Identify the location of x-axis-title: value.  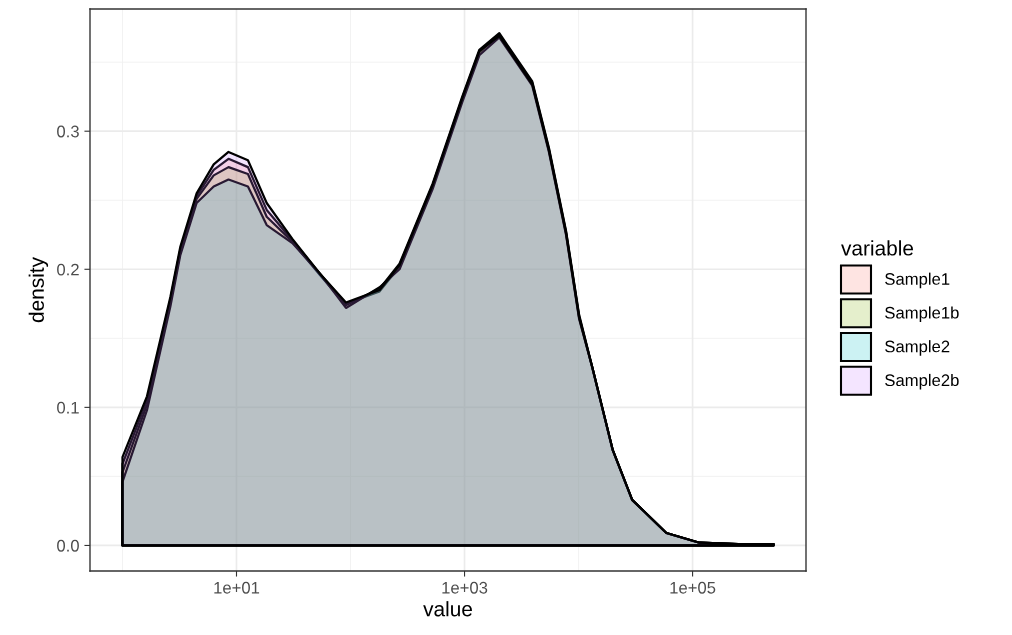
(447, 609).